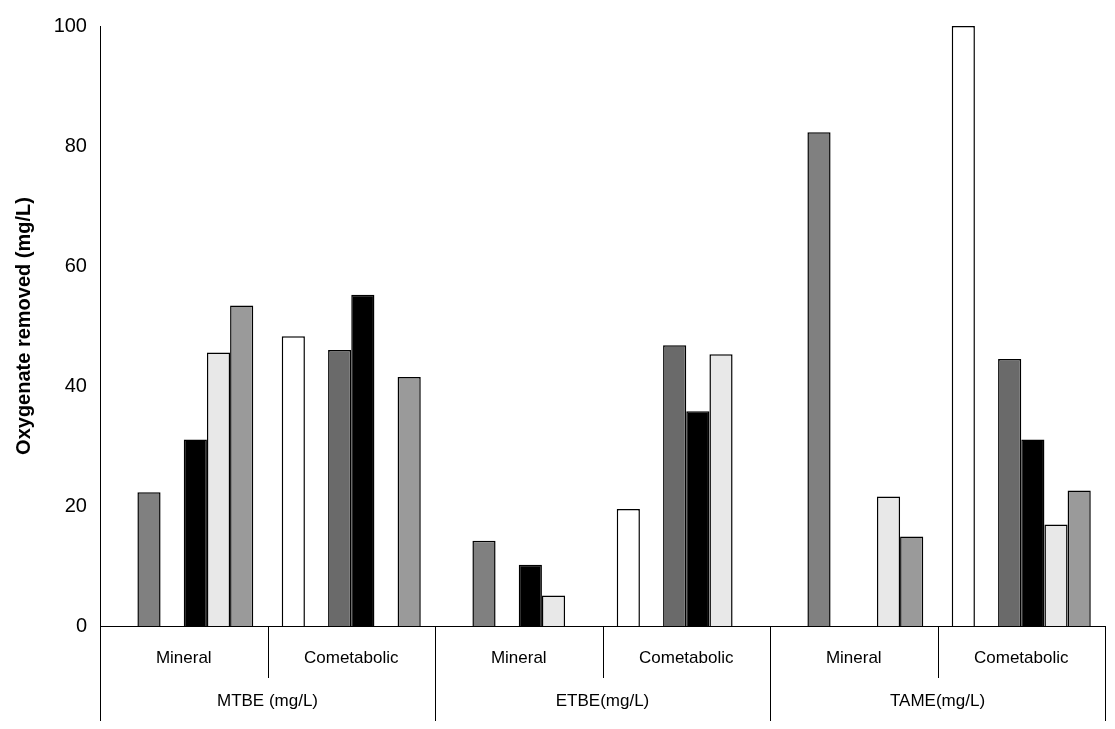 The height and width of the screenshot is (729, 1115). I want to click on text: ETBE(mg/L), so click(602, 700).